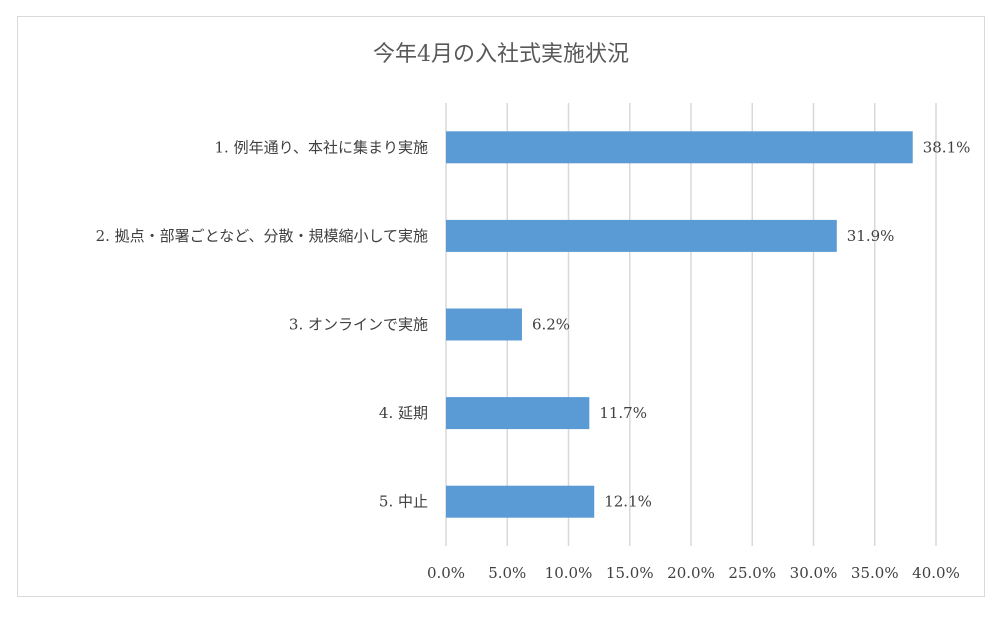  What do you see at coordinates (446, 573) in the screenshot?
I see `x-tick-label: 0.0%` at bounding box center [446, 573].